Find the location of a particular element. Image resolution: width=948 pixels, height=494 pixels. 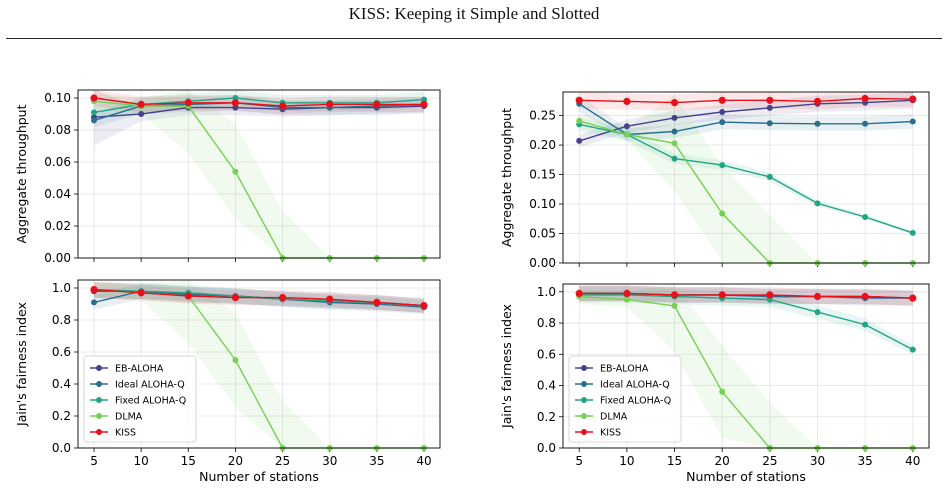

y-tick-label: 0.10 is located at coordinates (57, 98).